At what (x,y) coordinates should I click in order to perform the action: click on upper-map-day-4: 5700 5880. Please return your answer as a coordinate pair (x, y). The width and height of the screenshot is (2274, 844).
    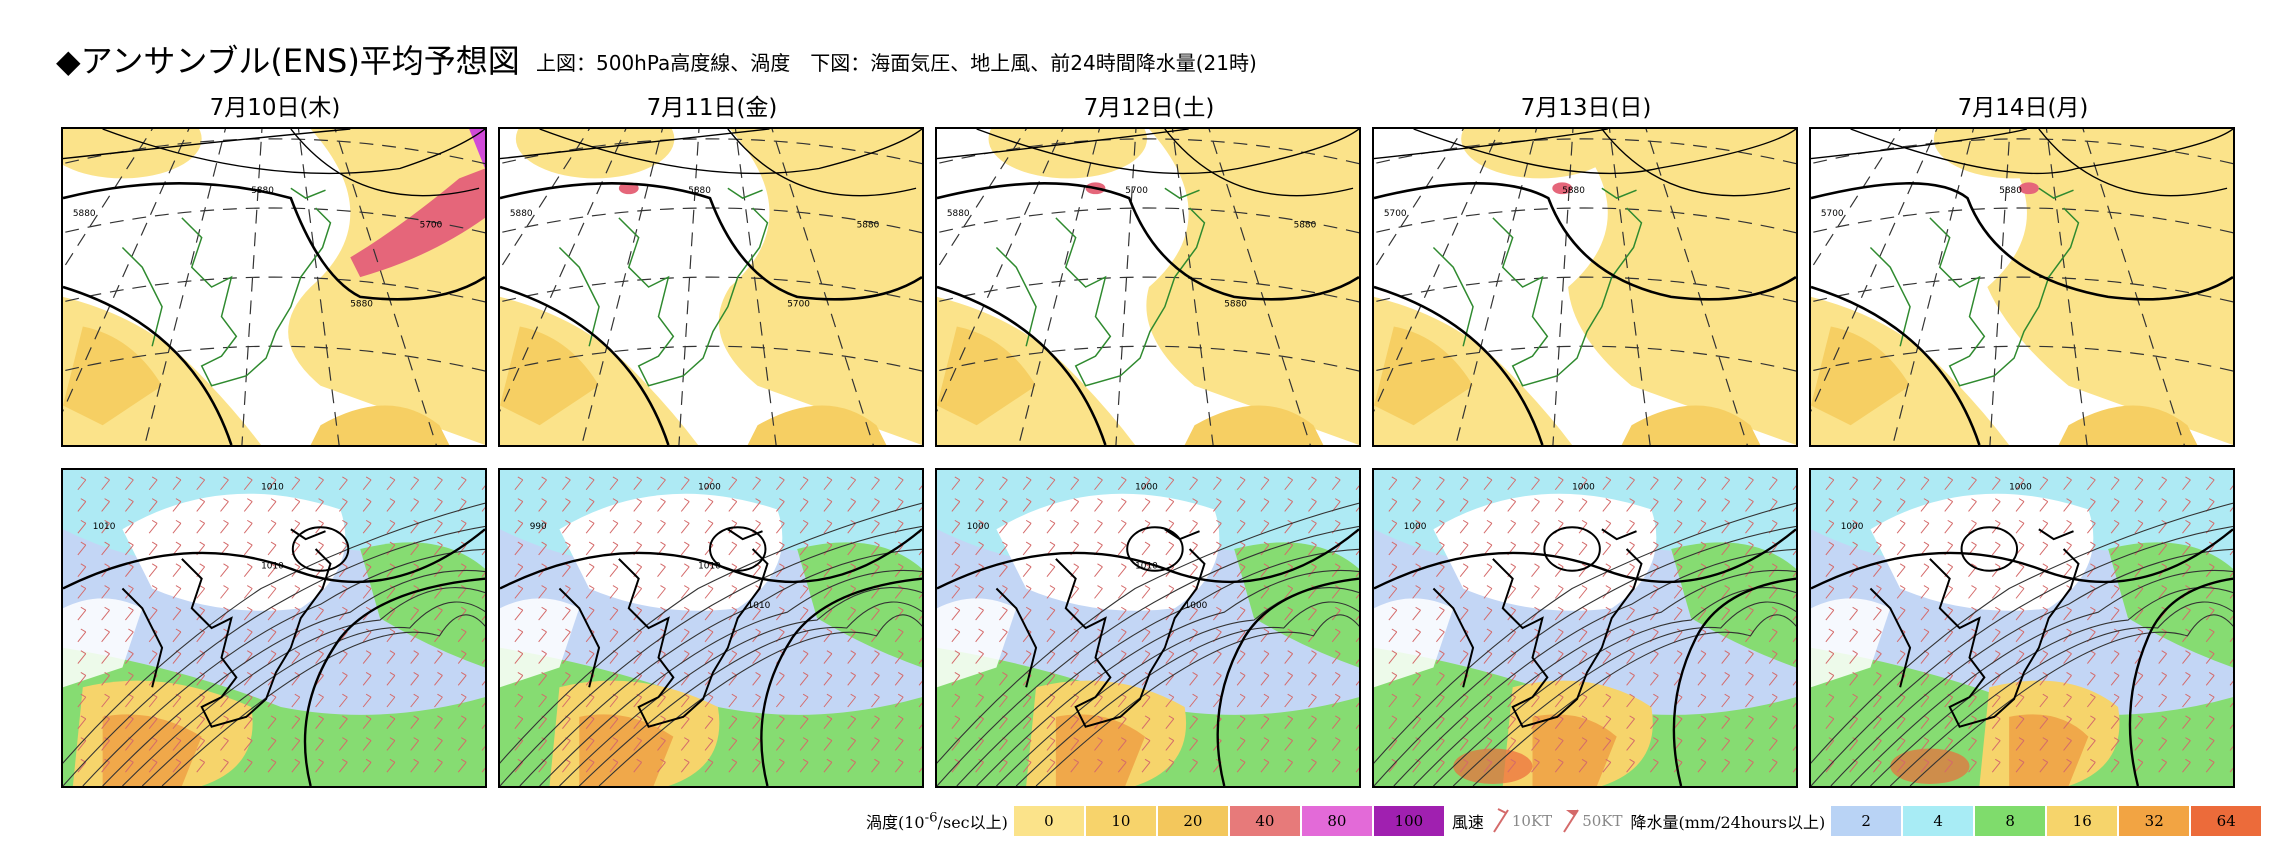
    Looking at the image, I should click on (1585, 287).